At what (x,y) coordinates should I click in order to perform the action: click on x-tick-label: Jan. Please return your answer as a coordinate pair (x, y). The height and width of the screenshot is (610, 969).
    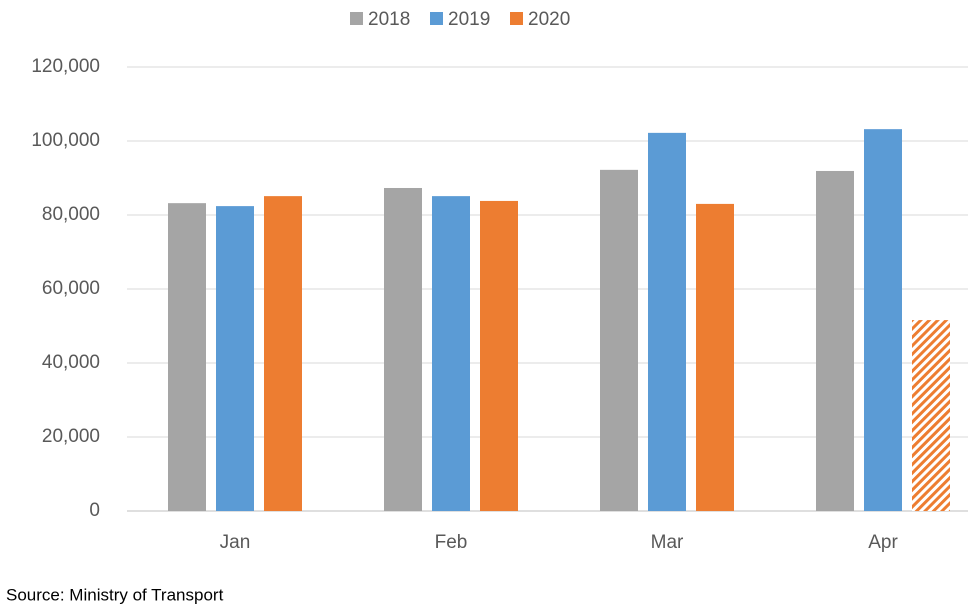
    Looking at the image, I should click on (235, 542).